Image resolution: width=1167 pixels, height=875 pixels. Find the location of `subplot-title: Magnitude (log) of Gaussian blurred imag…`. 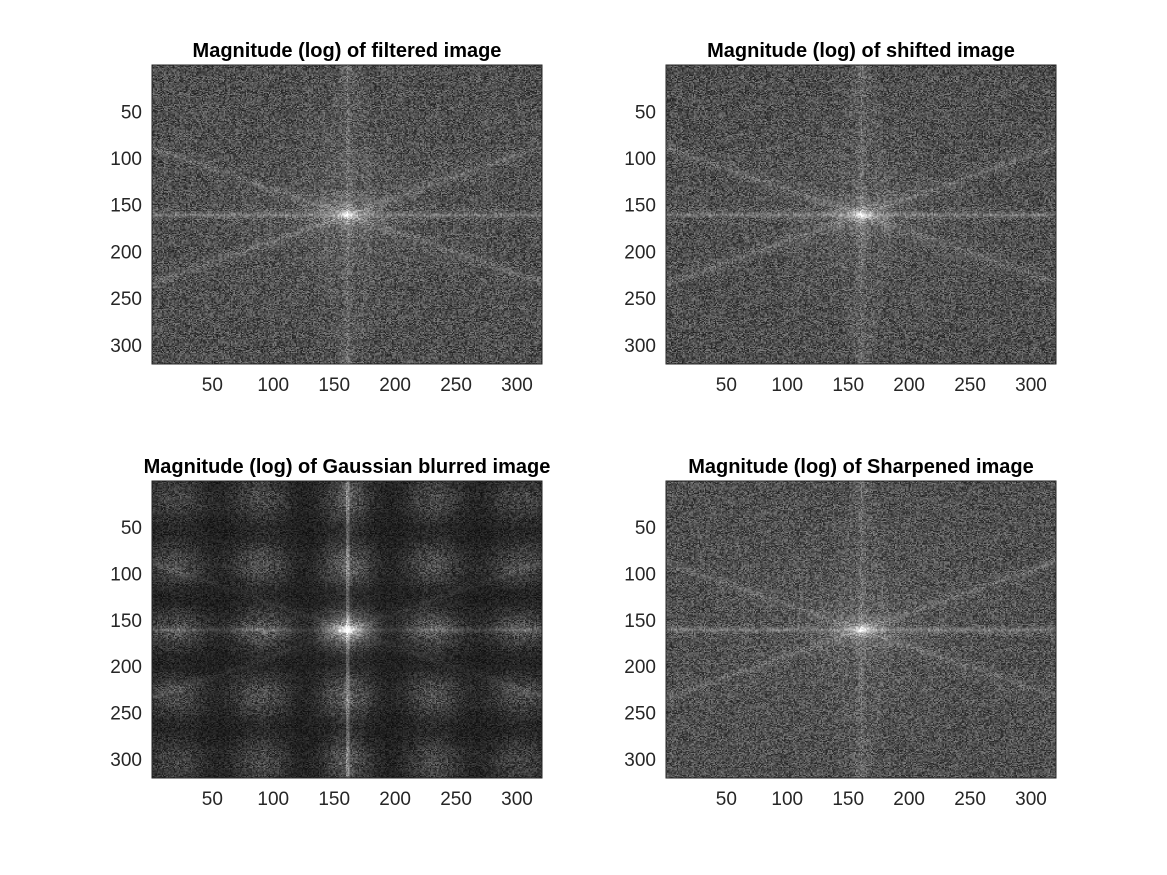

subplot-title: Magnitude (log) of Gaussian blurred imag… is located at coordinates (347, 467).